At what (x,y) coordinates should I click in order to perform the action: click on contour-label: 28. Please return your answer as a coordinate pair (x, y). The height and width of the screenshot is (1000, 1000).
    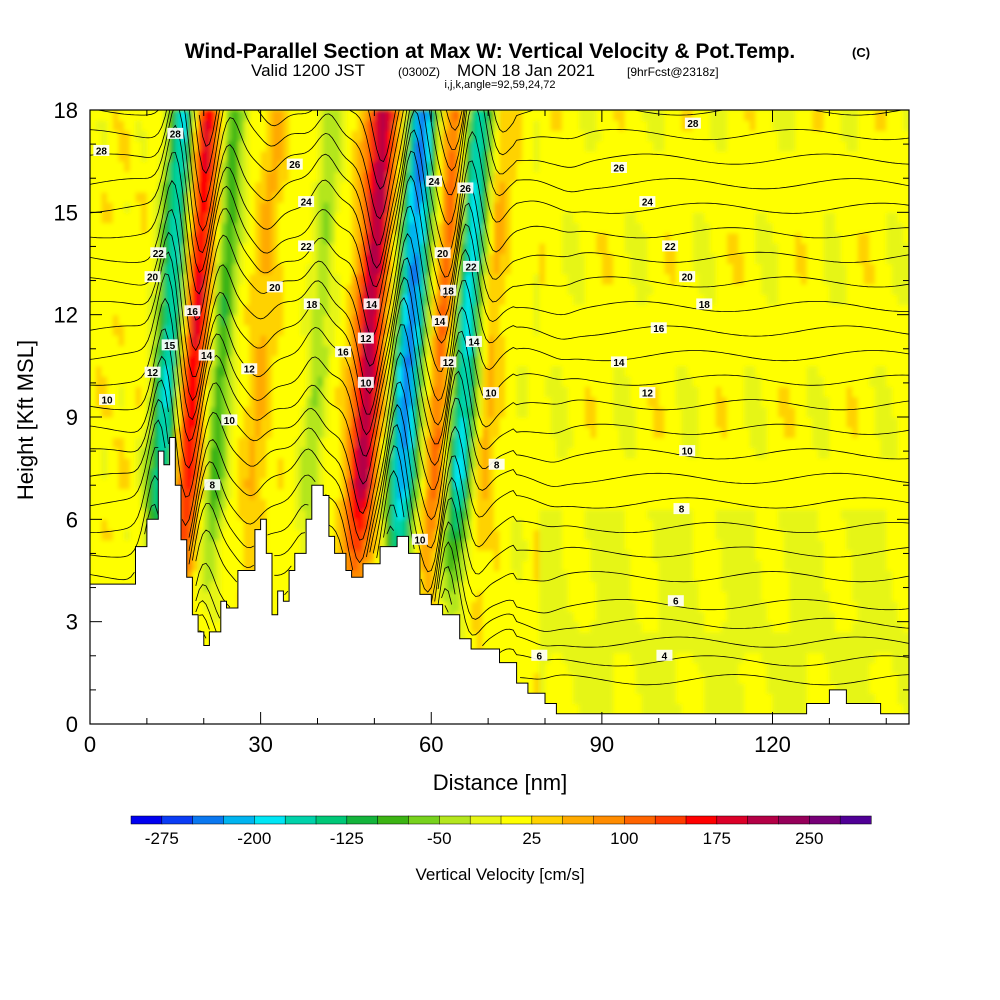
    Looking at the image, I should click on (692, 123).